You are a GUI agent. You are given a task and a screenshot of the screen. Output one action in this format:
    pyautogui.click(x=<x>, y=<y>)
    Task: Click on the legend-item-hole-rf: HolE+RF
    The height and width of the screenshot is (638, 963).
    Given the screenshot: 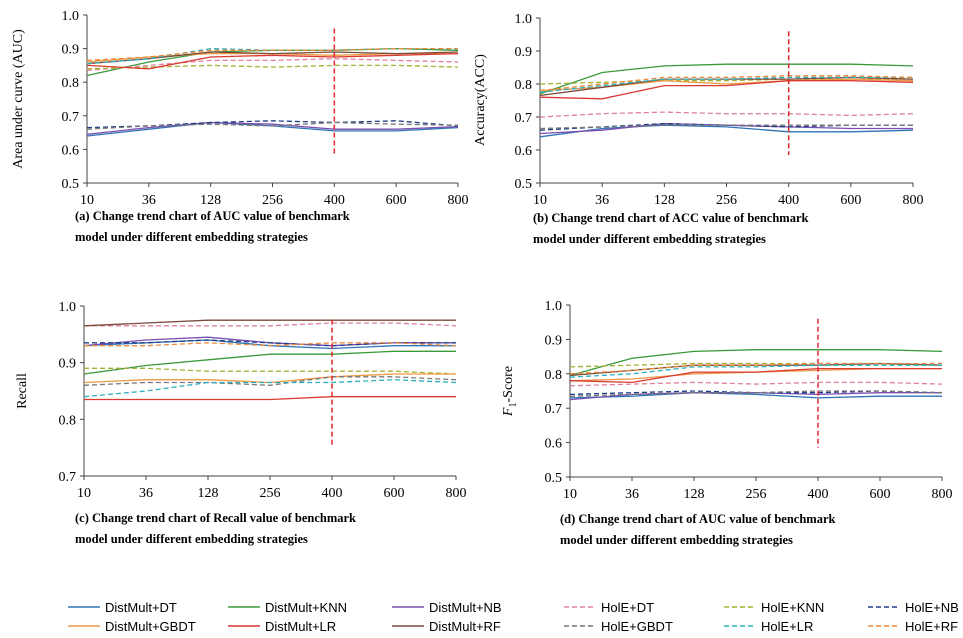 What is the action you would take?
    pyautogui.click(x=913, y=626)
    